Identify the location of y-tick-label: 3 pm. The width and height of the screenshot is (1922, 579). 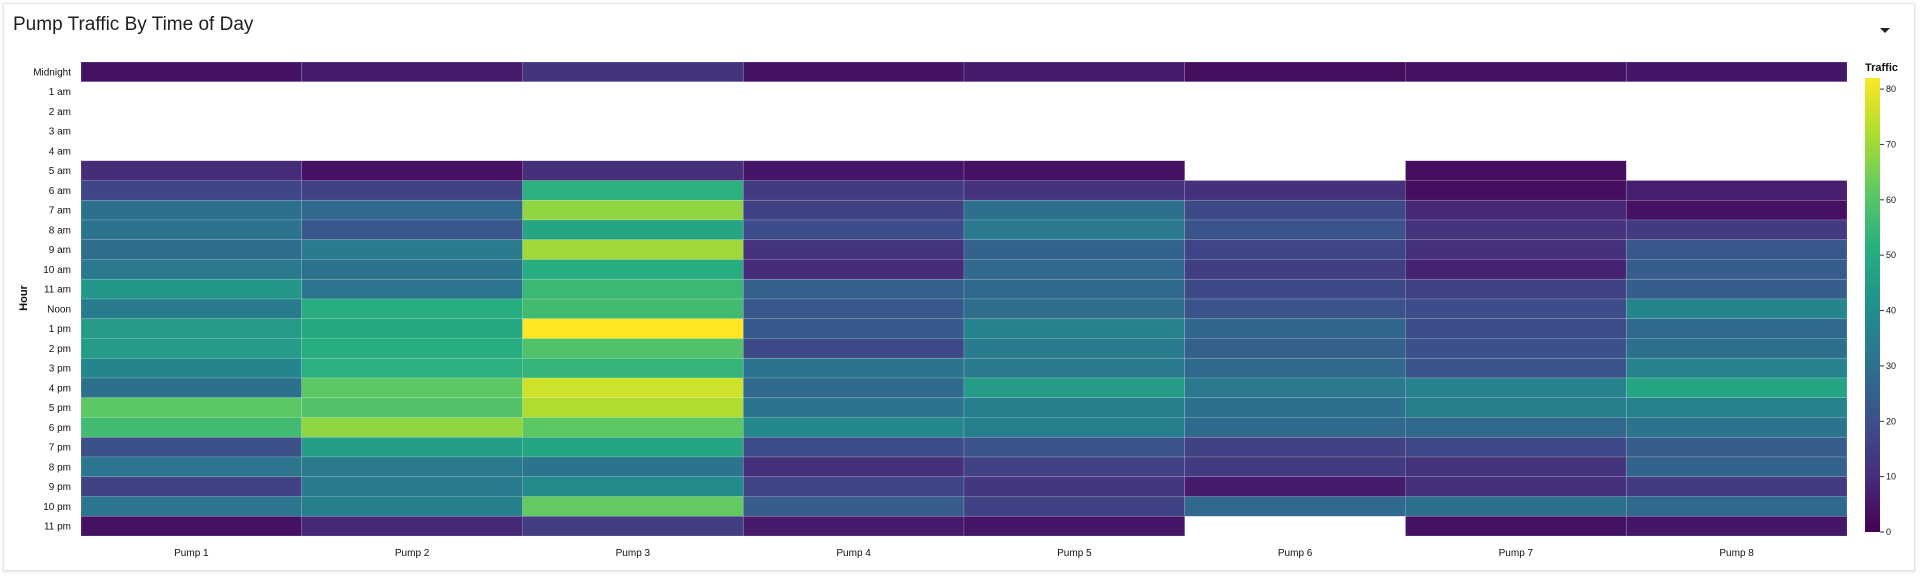
(60, 369).